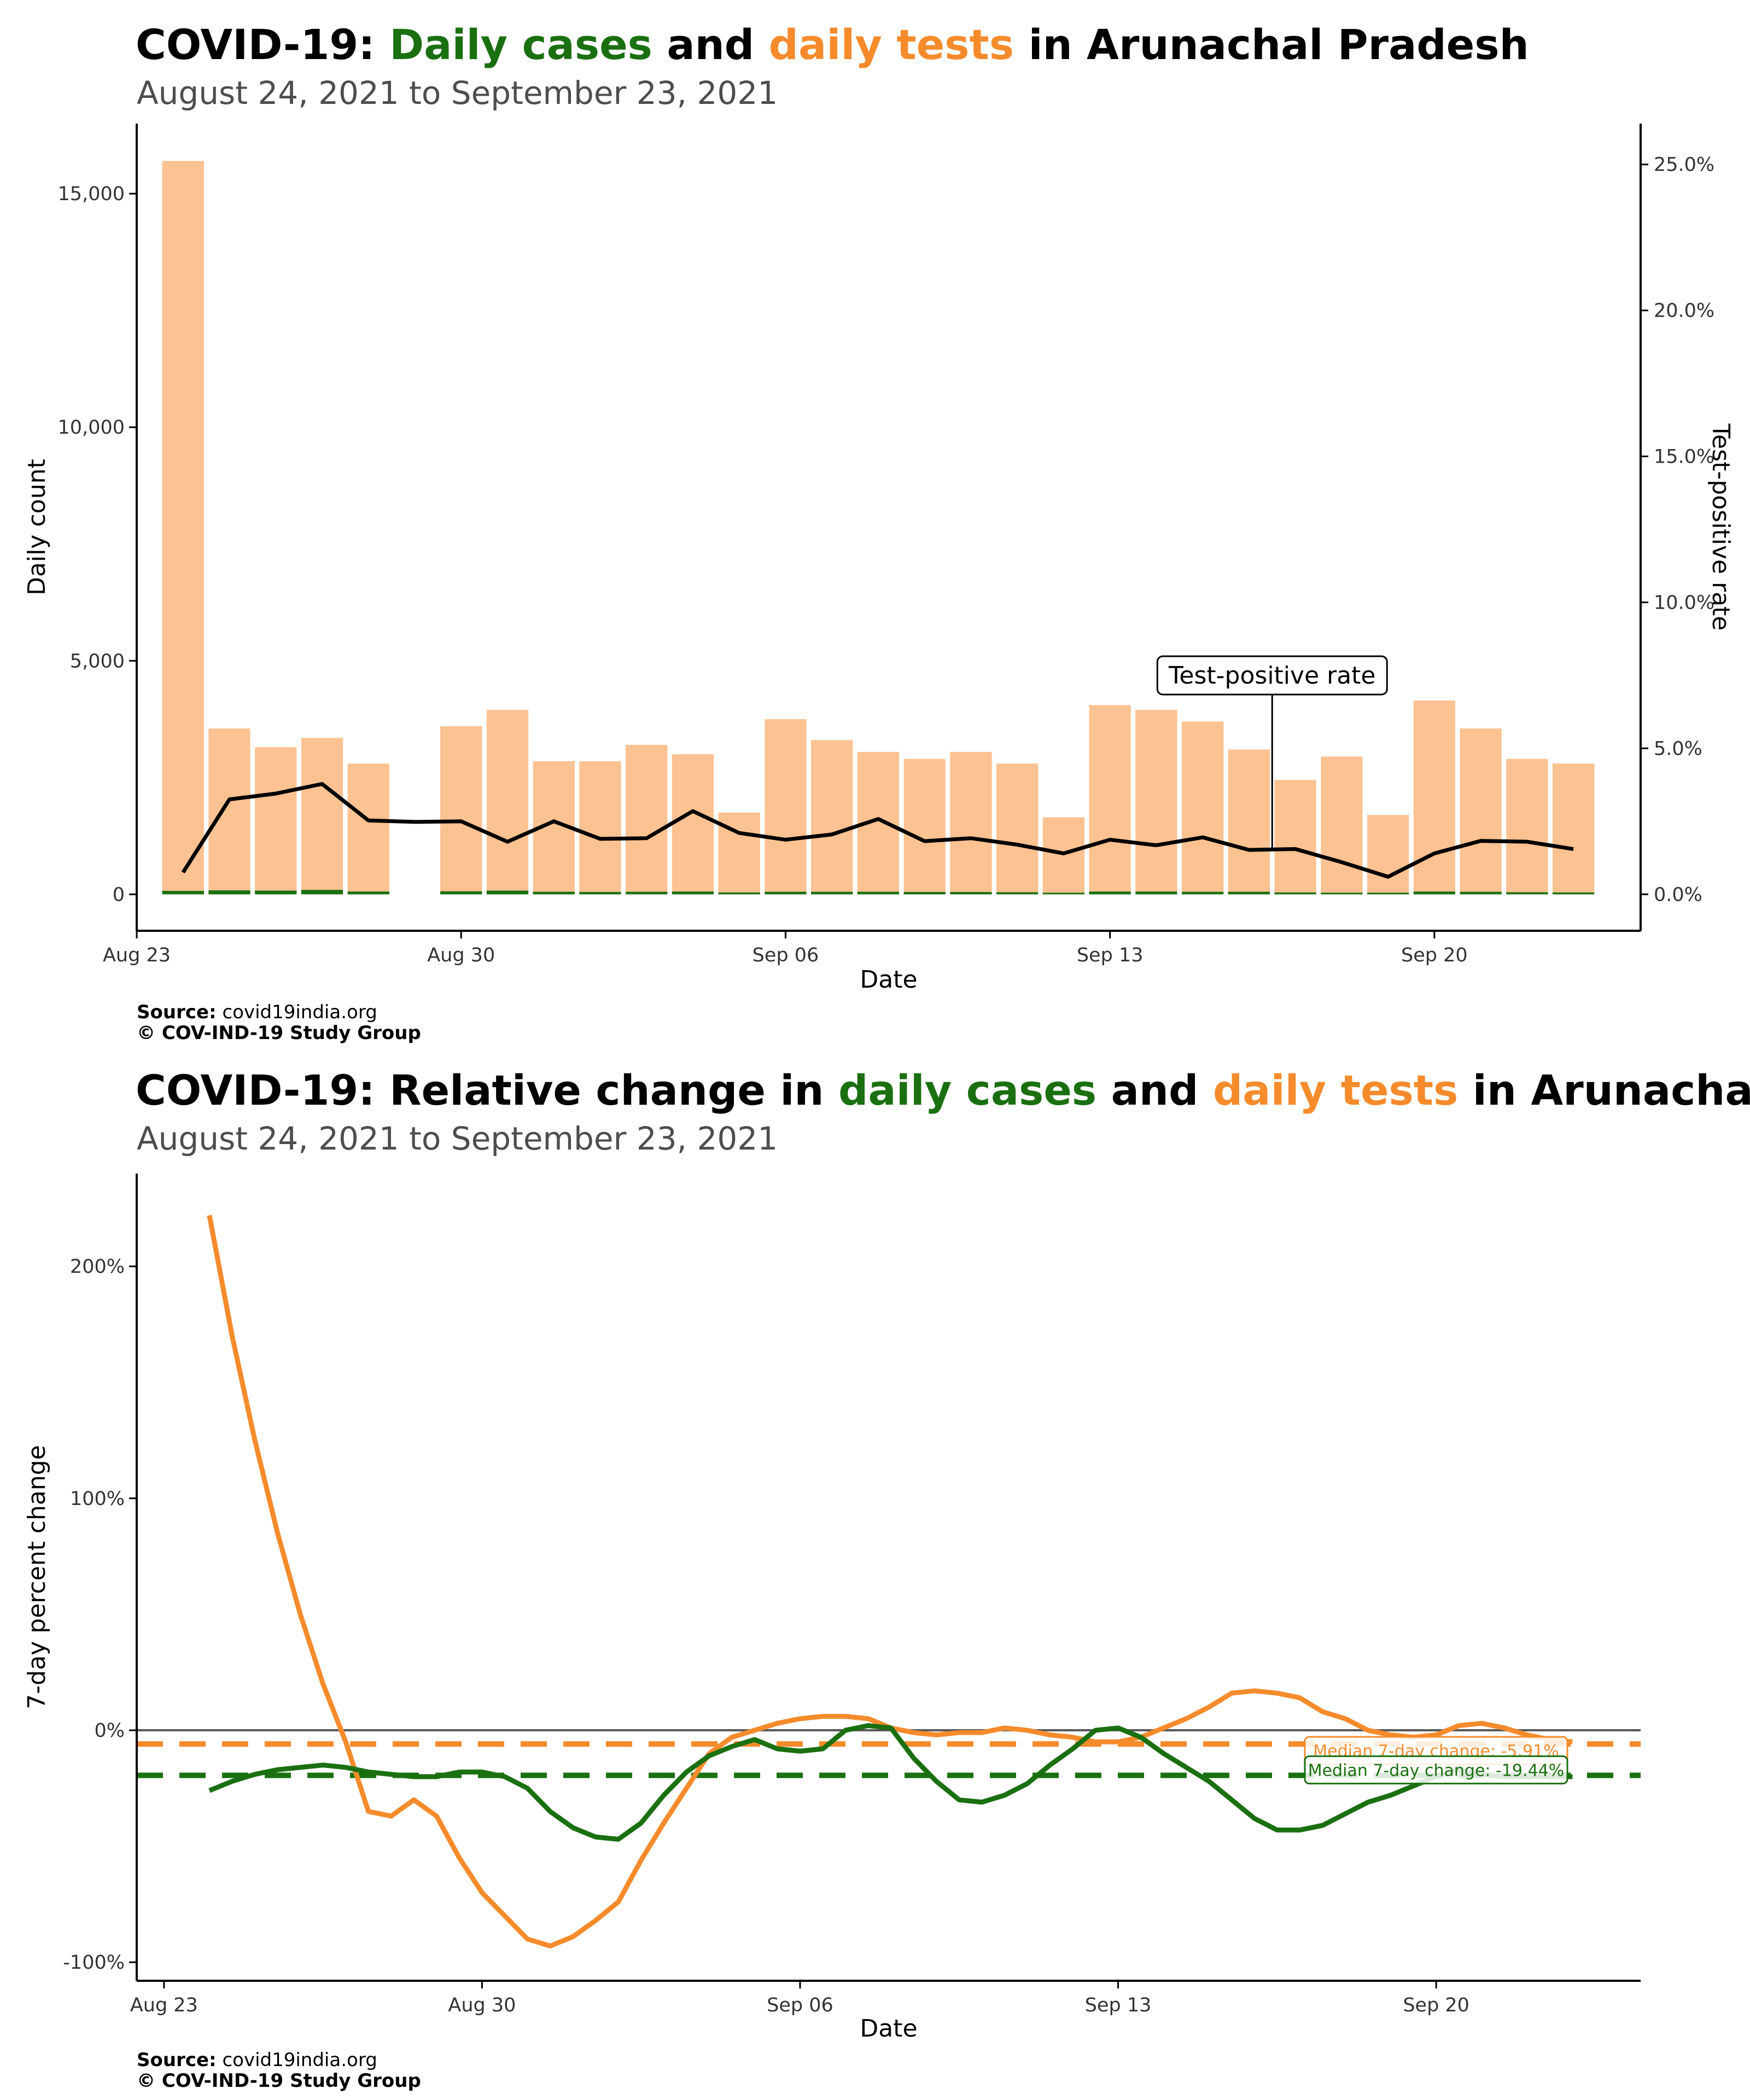 The width and height of the screenshot is (1750, 2100). What do you see at coordinates (1434, 797) in the screenshot?
I see `tests-bar-Sep 20` at bounding box center [1434, 797].